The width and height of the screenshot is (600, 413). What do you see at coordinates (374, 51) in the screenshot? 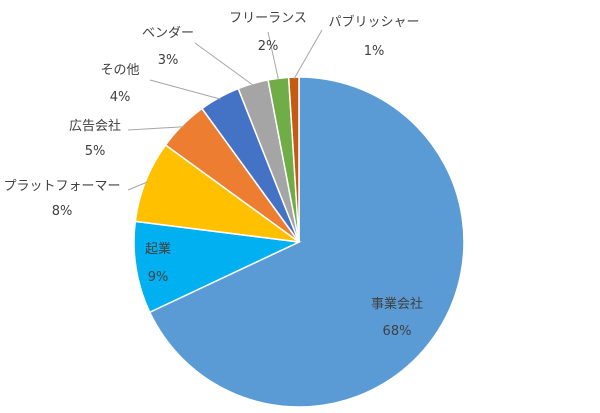
I see `slice-percent-label-8: 1%` at bounding box center [374, 51].